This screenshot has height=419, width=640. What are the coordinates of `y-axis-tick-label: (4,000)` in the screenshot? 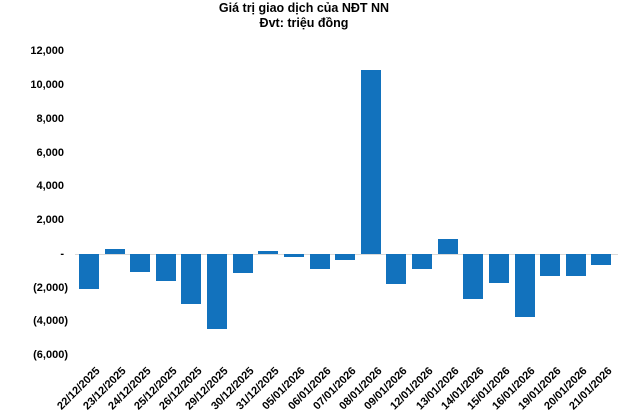 It's located at (50, 321).